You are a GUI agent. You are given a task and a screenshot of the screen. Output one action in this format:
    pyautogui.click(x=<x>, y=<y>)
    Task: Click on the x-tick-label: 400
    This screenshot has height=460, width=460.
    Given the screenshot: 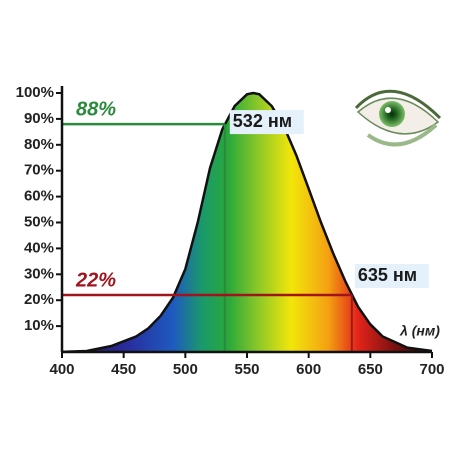 What is the action you would take?
    pyautogui.click(x=61, y=369)
    